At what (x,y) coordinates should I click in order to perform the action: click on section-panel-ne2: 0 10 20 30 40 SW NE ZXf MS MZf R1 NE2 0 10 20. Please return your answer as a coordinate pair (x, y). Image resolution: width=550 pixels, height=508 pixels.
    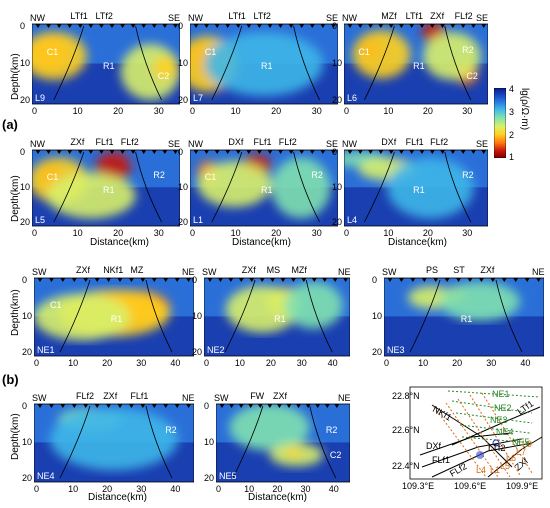
    Looking at the image, I should click on (271, 317).